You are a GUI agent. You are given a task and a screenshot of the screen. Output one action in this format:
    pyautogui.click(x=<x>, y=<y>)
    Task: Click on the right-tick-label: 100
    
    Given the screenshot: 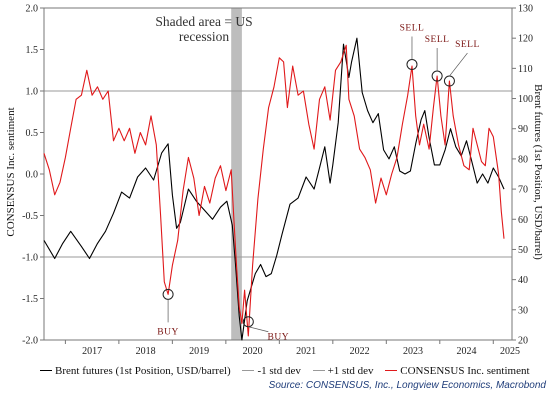 What is the action you would take?
    pyautogui.click(x=525, y=99)
    